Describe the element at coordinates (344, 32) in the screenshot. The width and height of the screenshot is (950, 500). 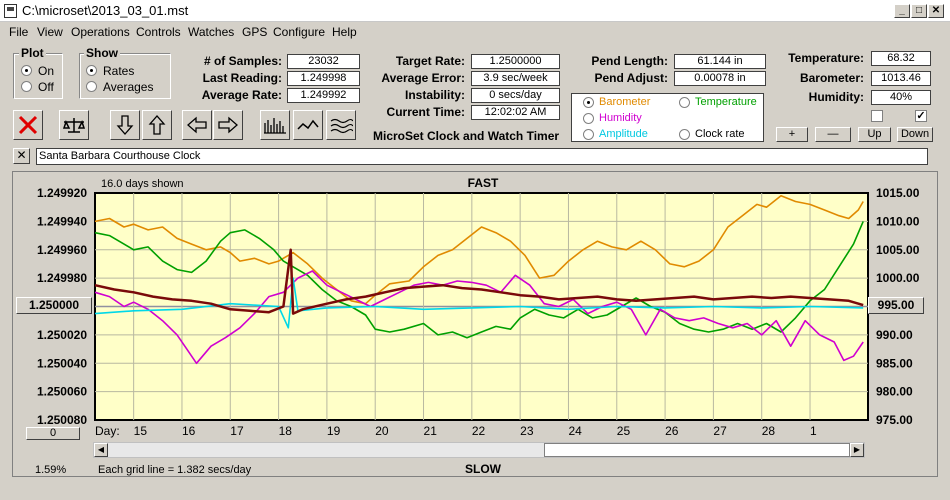
I see `menu-help: Help` at that location.